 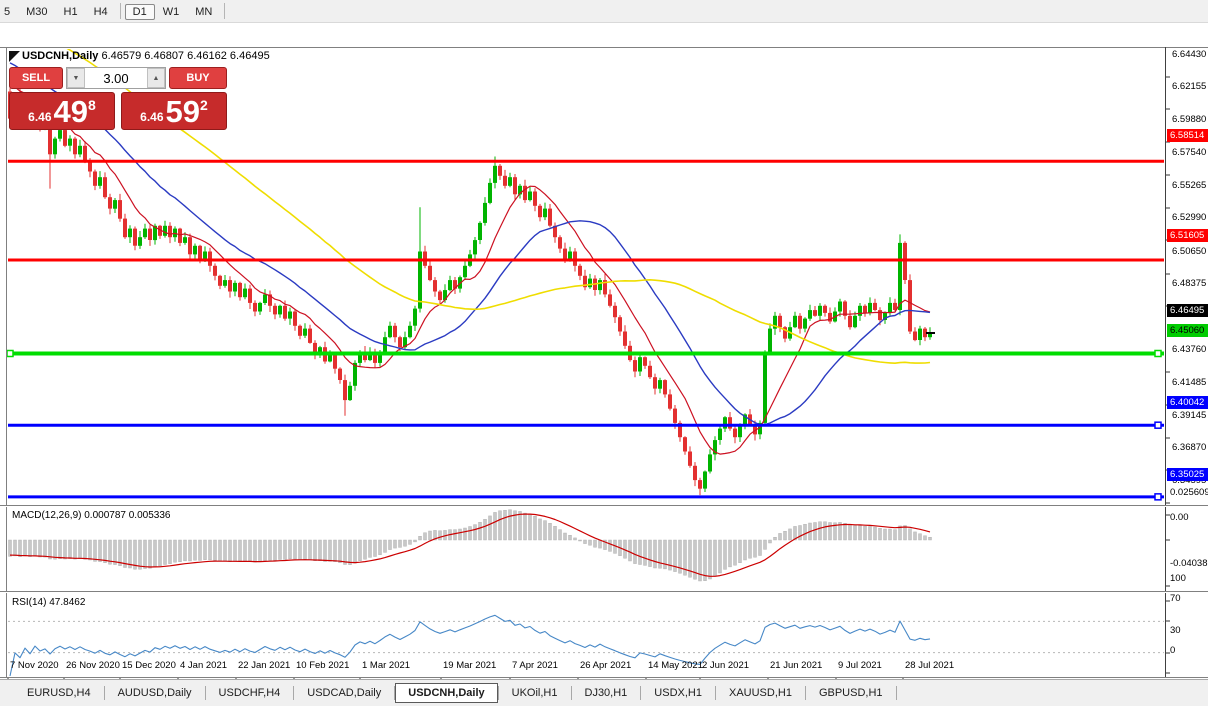 What do you see at coordinates (152, 117) in the screenshot?
I see `ask-price-integer: 6.46` at bounding box center [152, 117].